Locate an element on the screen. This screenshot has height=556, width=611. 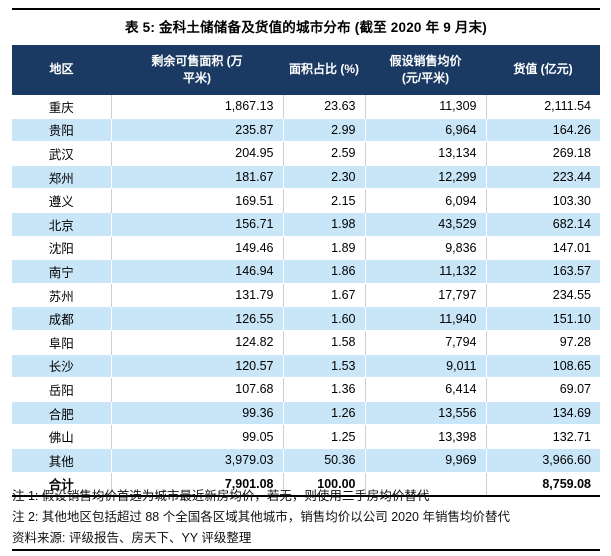
region-cell: 其他 is located at coordinates (61, 460).